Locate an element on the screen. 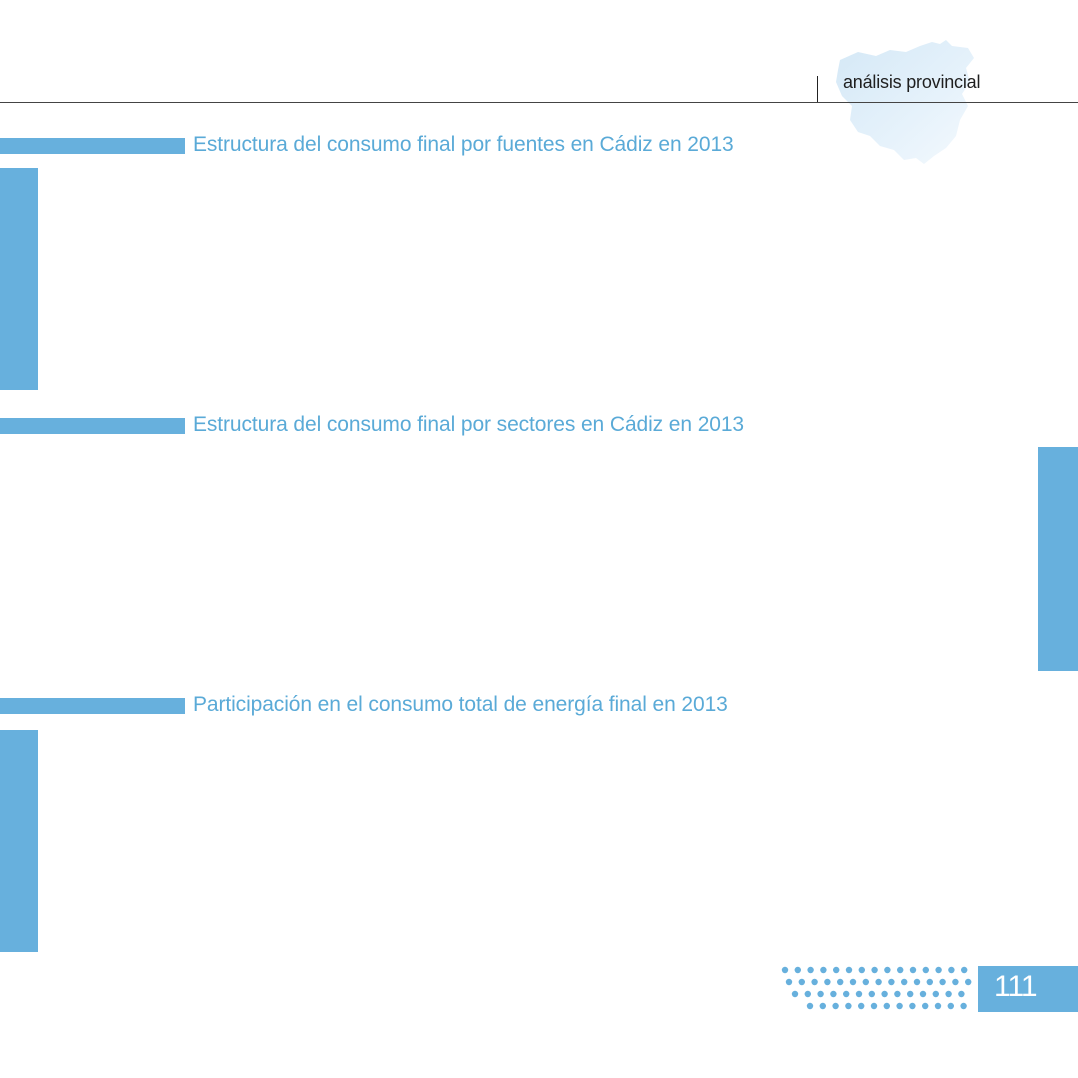  section-1-side-bar is located at coordinates (19, 279).